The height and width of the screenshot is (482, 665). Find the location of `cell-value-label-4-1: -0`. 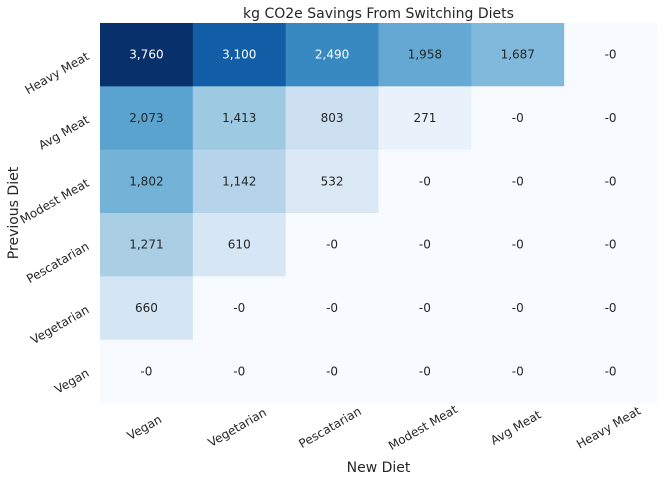

cell-value-label-4-1: -0 is located at coordinates (239, 308).